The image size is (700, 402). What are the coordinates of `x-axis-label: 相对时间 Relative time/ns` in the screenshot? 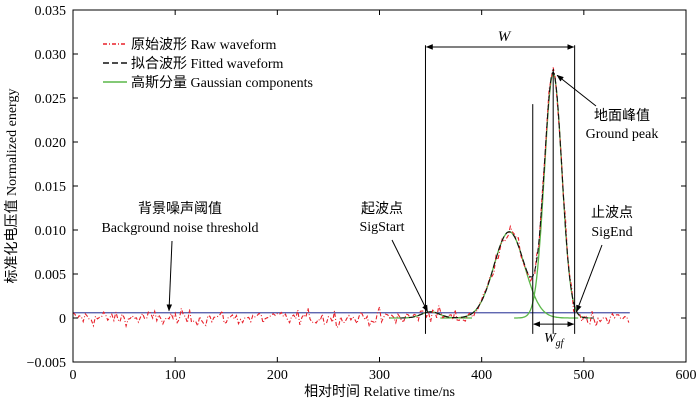 It's located at (379, 392).